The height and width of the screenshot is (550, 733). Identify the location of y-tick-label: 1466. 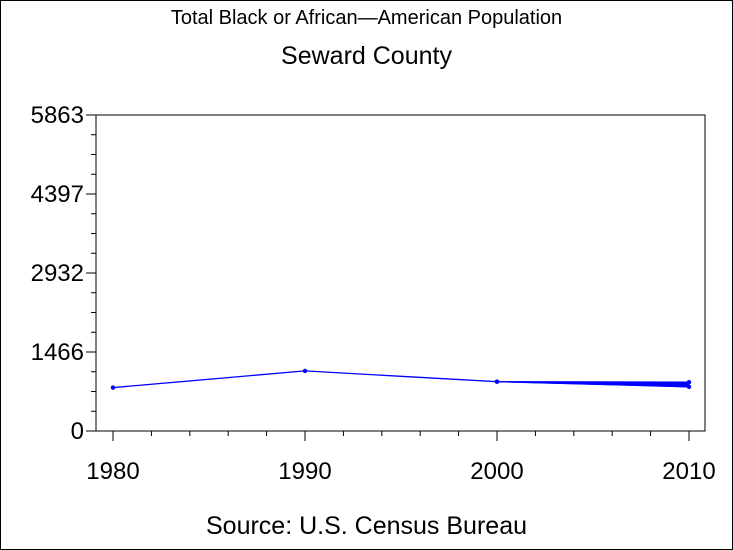
(57, 352).